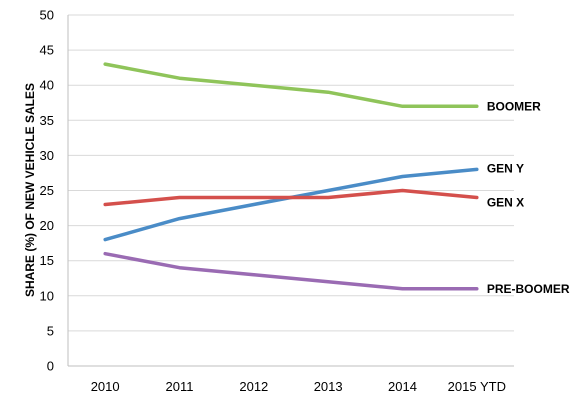  Describe the element at coordinates (528, 289) in the screenshot. I see `series-label-pre-boomer: PRE-BOOMER` at that location.